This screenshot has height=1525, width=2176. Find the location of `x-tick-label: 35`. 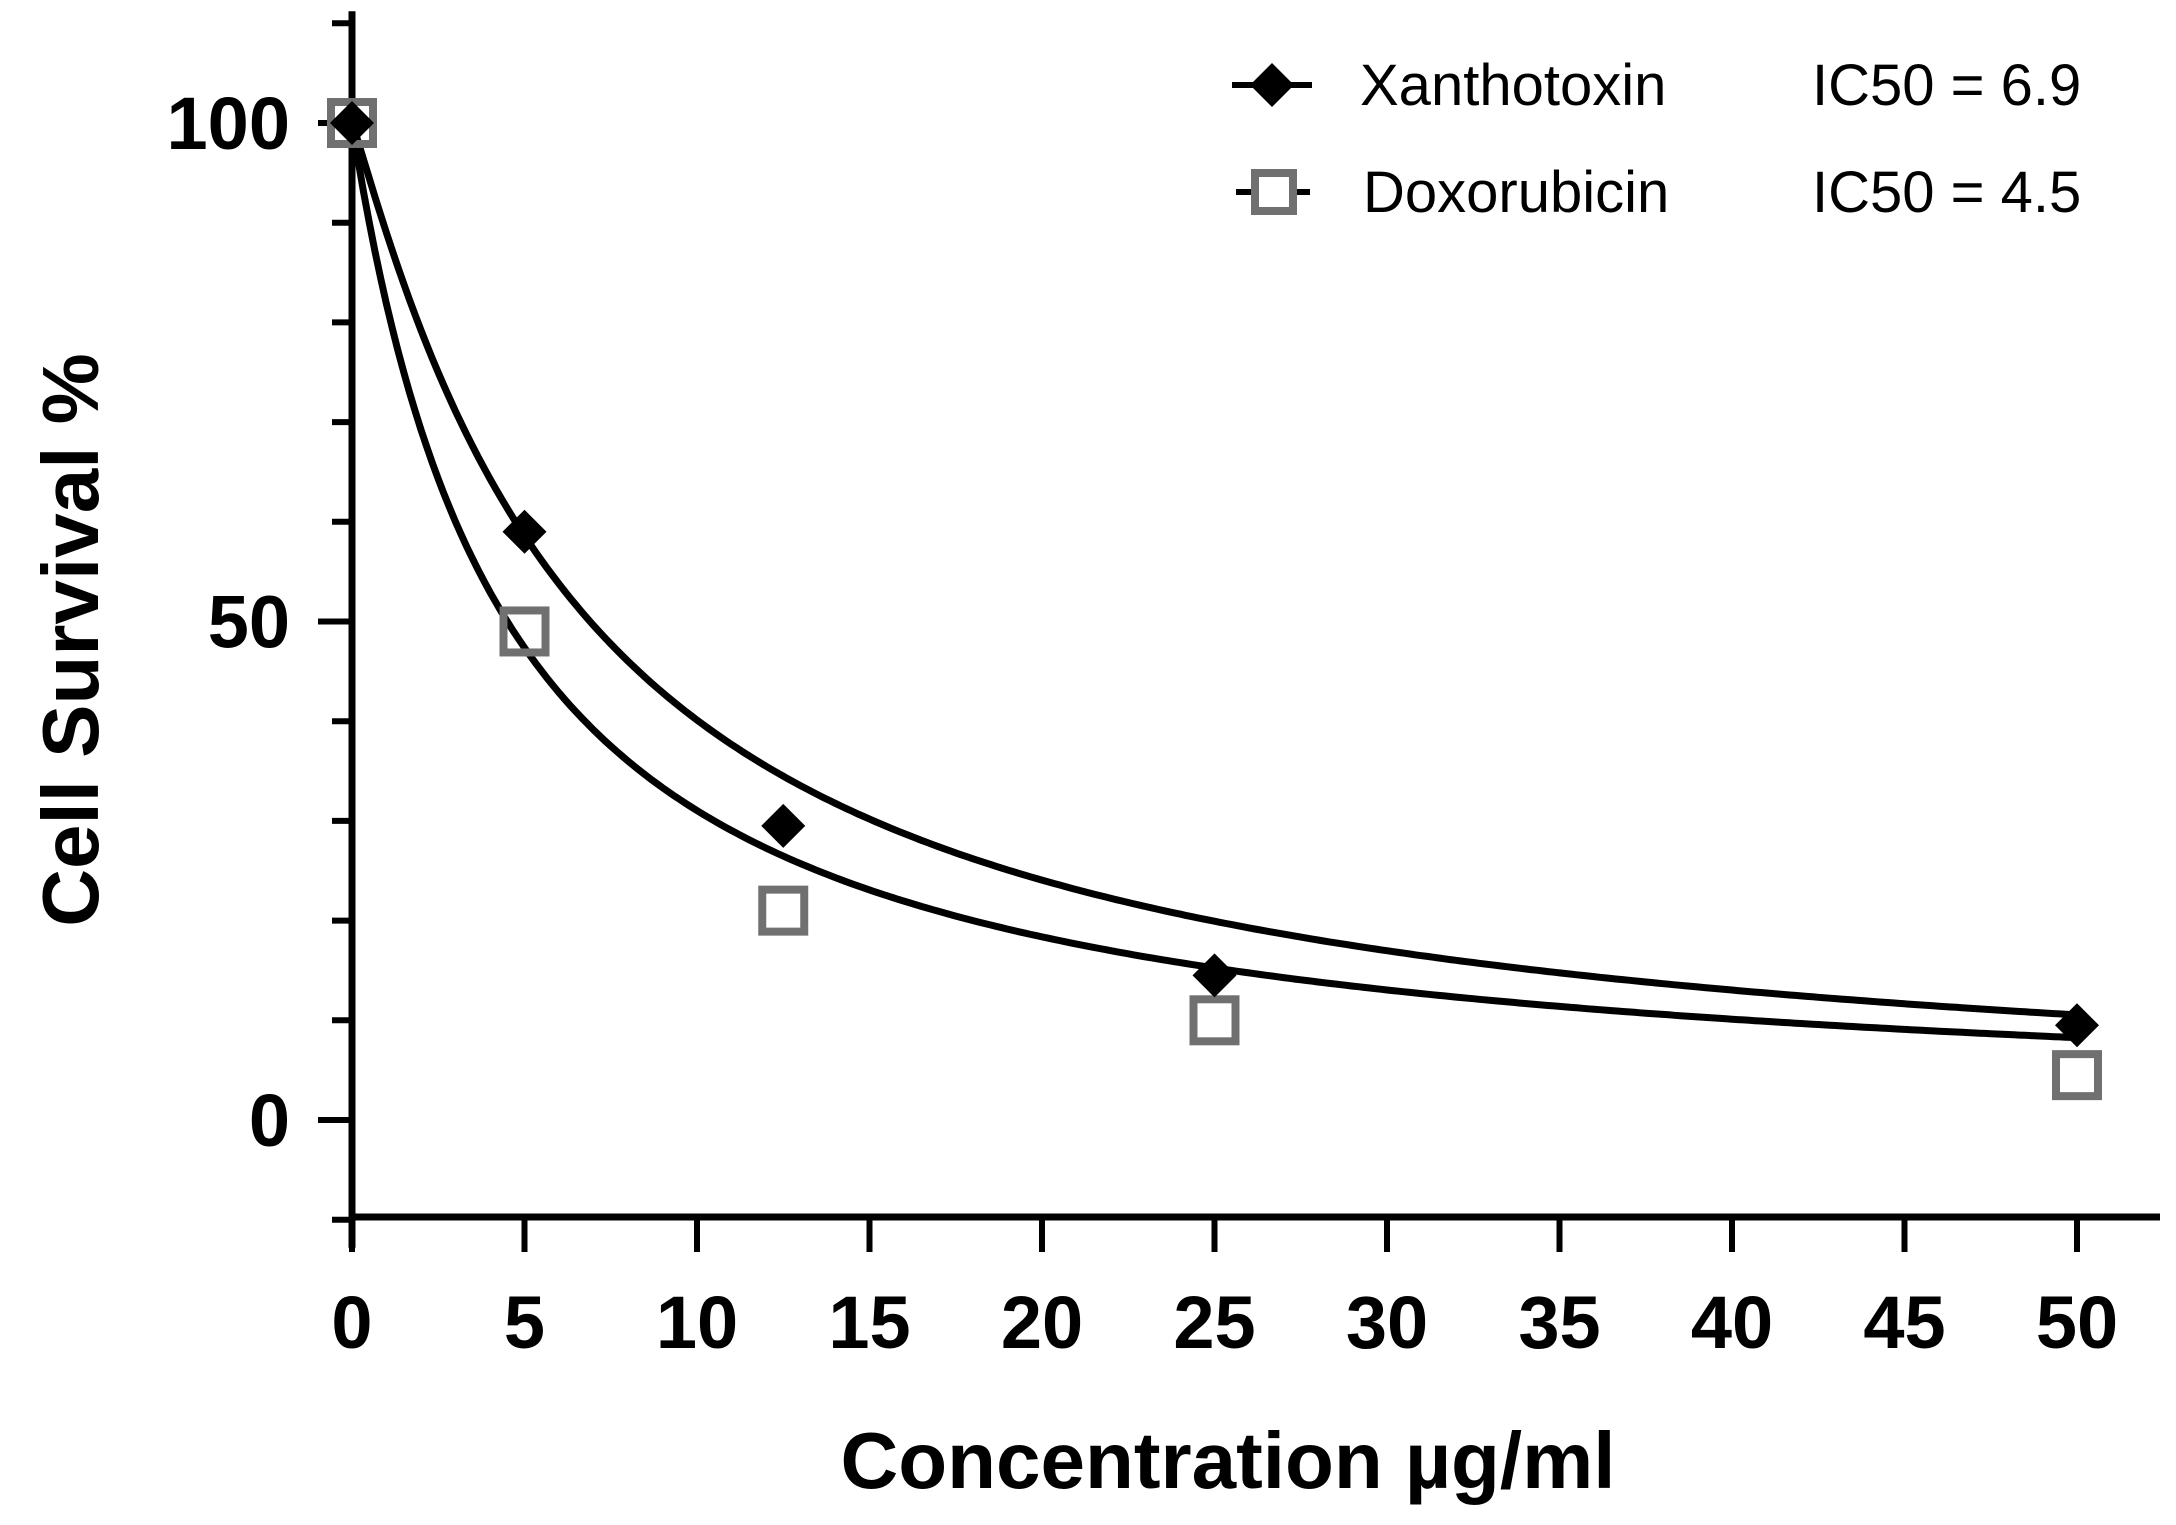

x-tick-label: 35 is located at coordinates (1559, 1322).